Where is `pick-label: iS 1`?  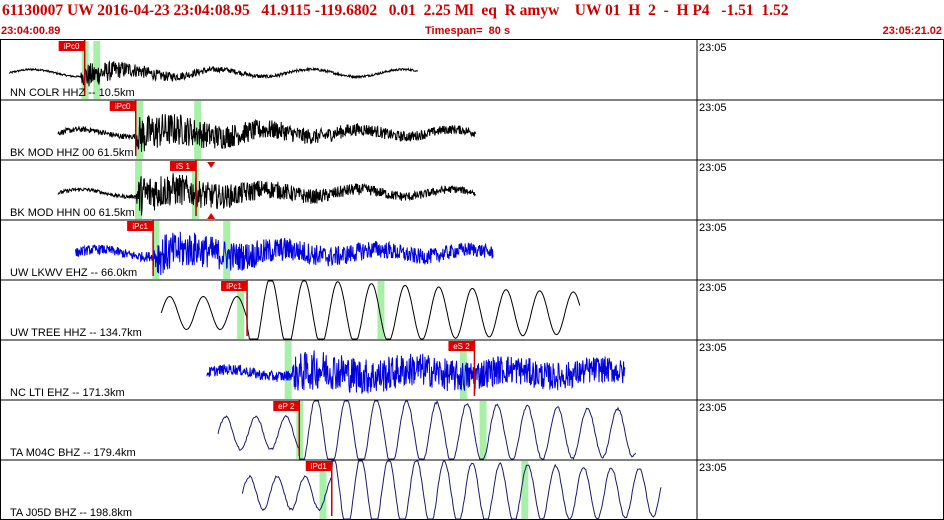 pick-label: iS 1 is located at coordinates (183, 166).